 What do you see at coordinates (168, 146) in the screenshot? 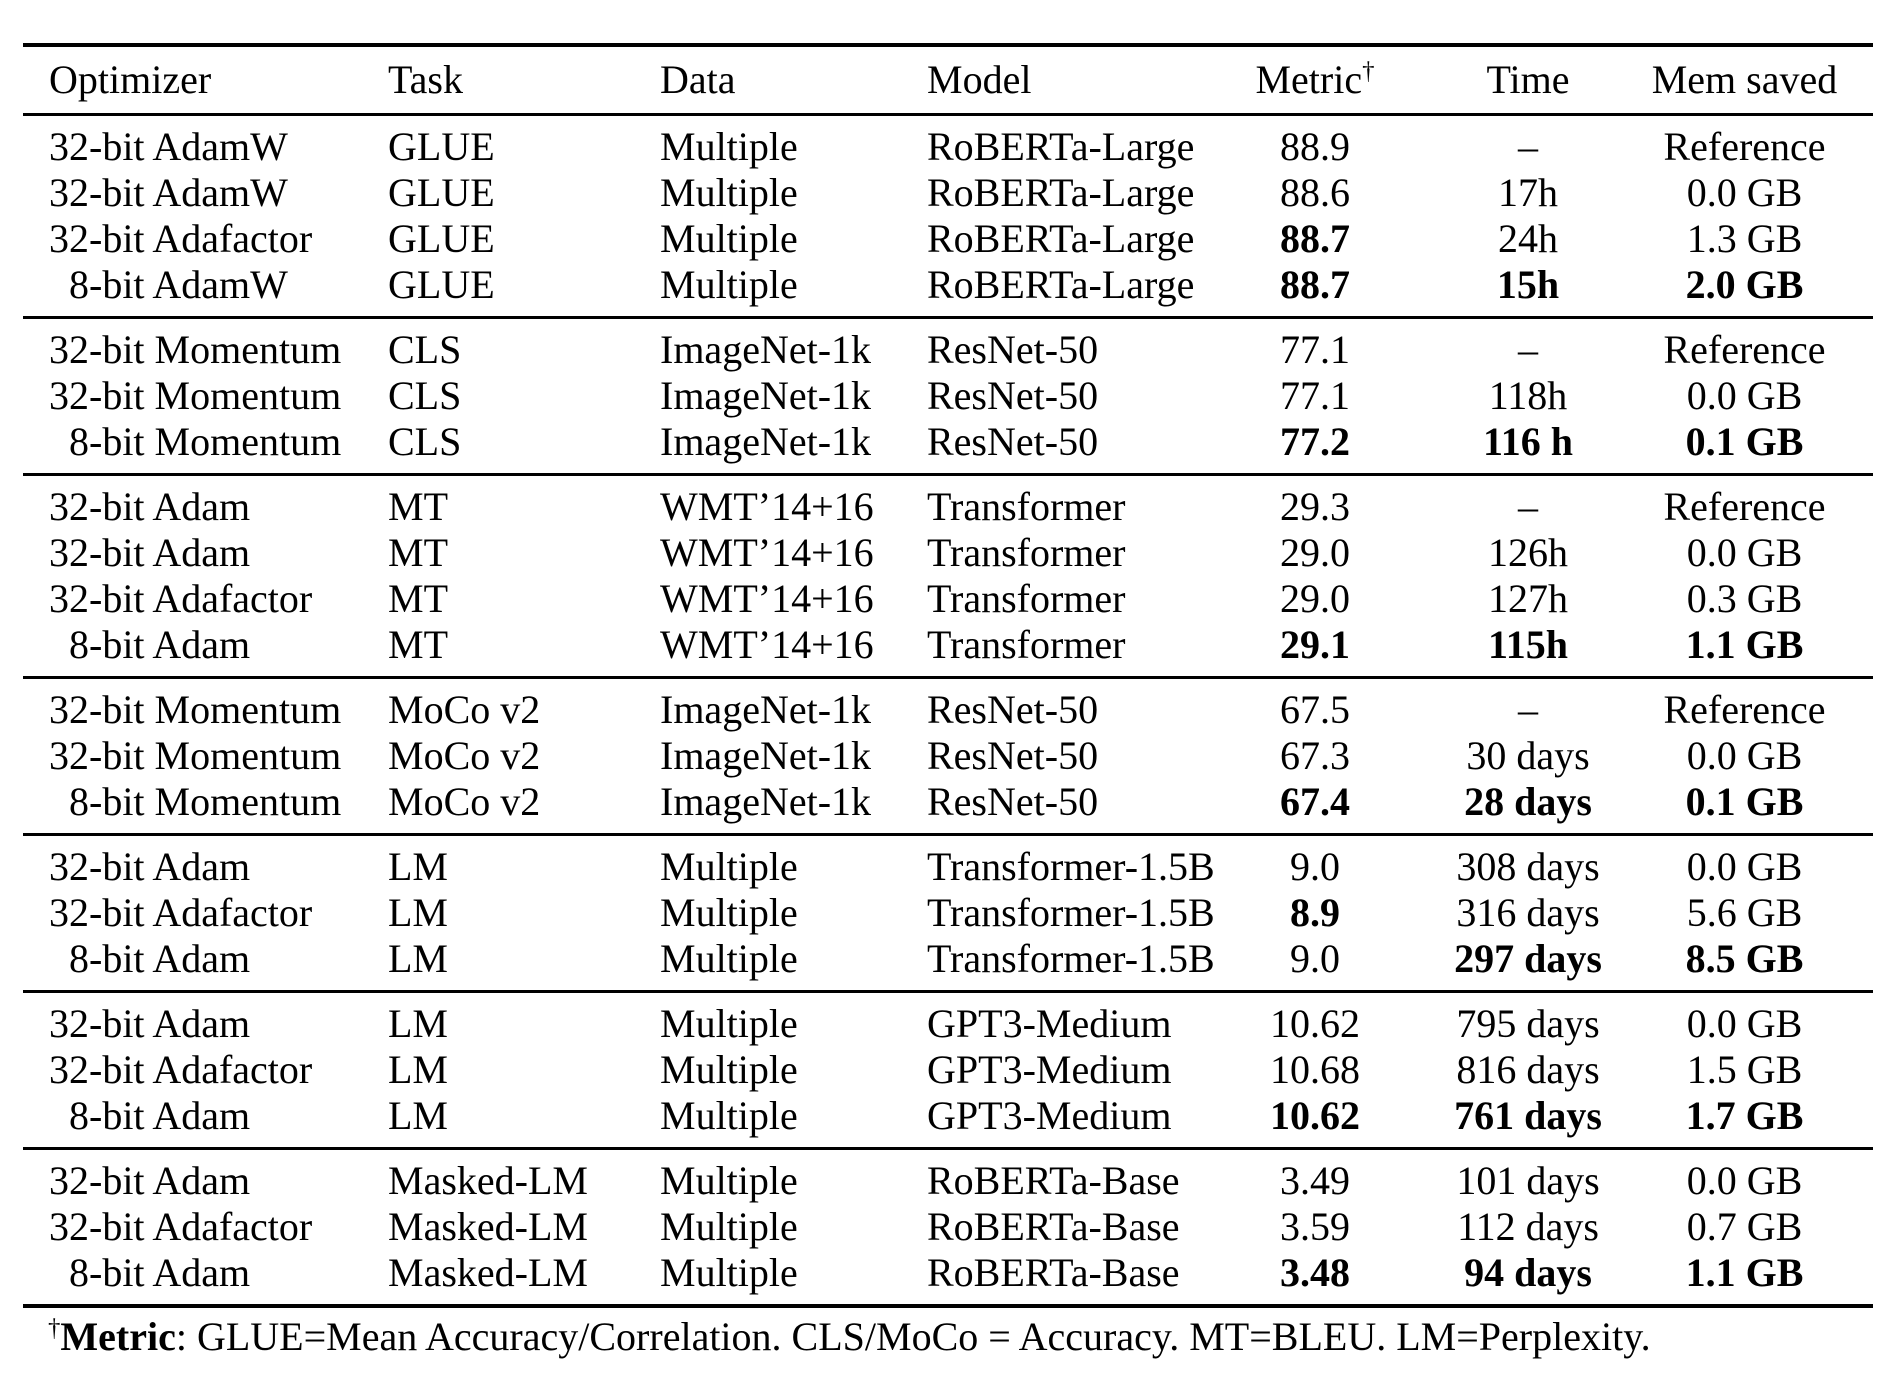
I see `cell-optimizer: 32-bit AdamW` at bounding box center [168, 146].